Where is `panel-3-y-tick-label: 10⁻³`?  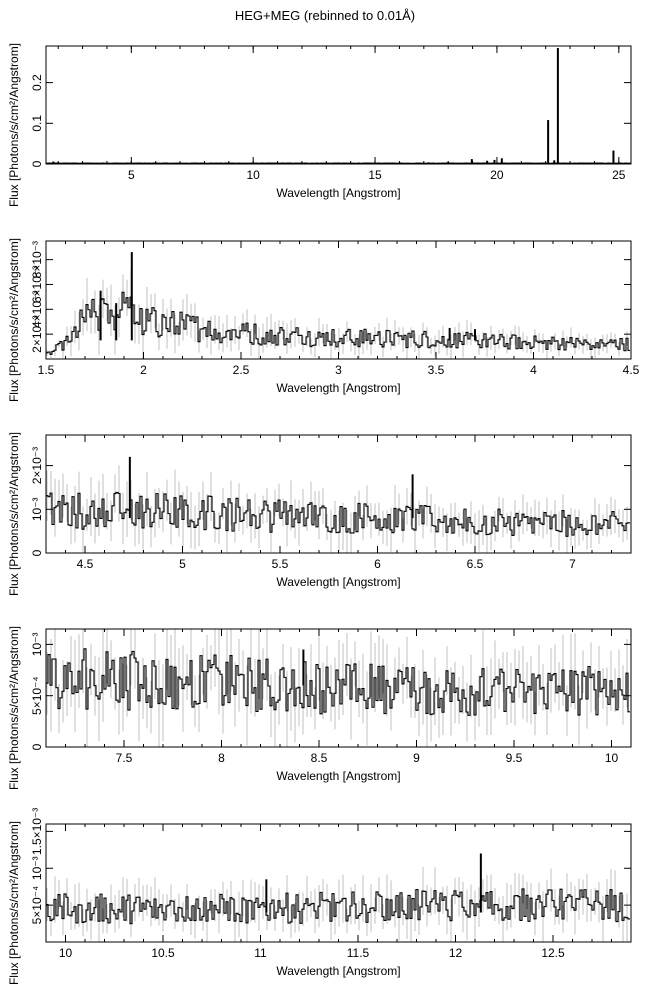
panel-3-y-tick-label: 10⁻³ is located at coordinates (37, 509).